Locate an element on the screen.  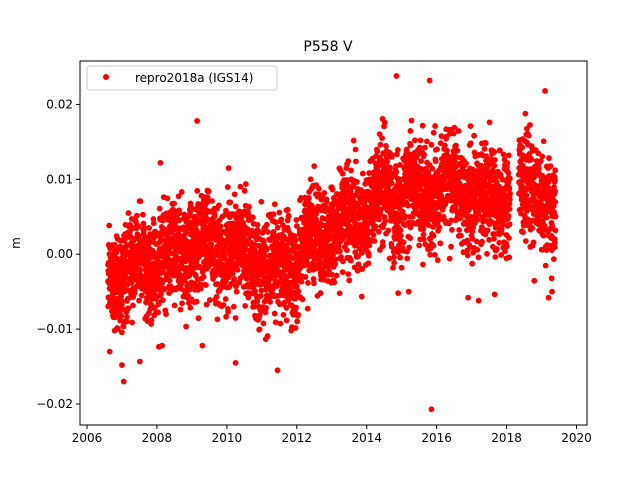
y-tick-label: 0.00 is located at coordinates (59, 254).